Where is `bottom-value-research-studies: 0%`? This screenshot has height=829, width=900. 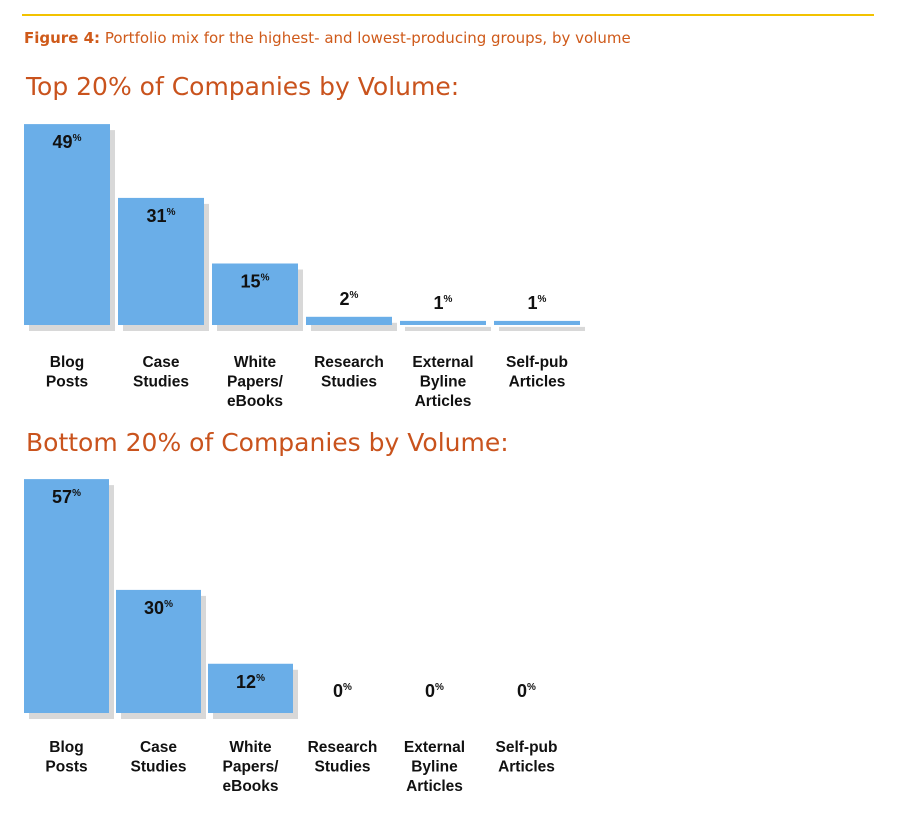
bottom-value-research-studies: 0% is located at coordinates (342, 691).